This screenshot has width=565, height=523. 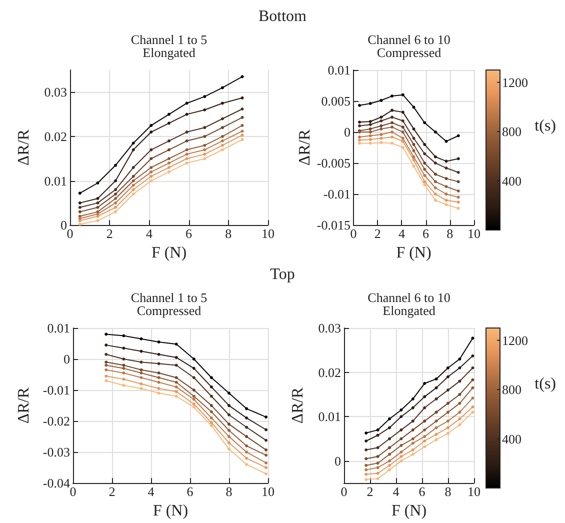 What do you see at coordinates (56, 421) in the screenshot?
I see `y-tick-label: -0.02` at bounding box center [56, 421].